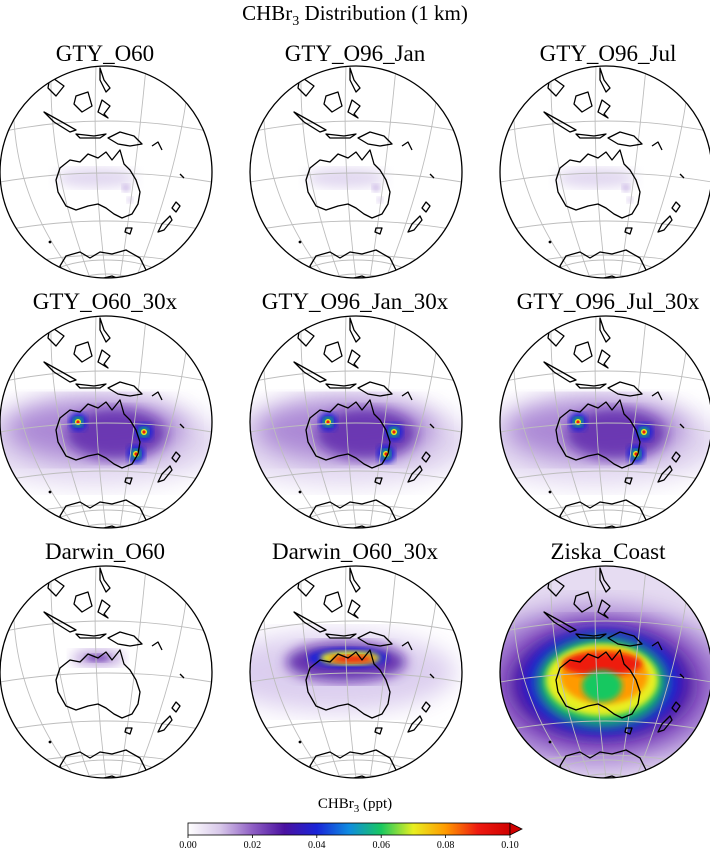 Image resolution: width=710 pixels, height=851 pixels. I want to click on panel-title-5: GTY_O96_Jan_30x, so click(355, 301).